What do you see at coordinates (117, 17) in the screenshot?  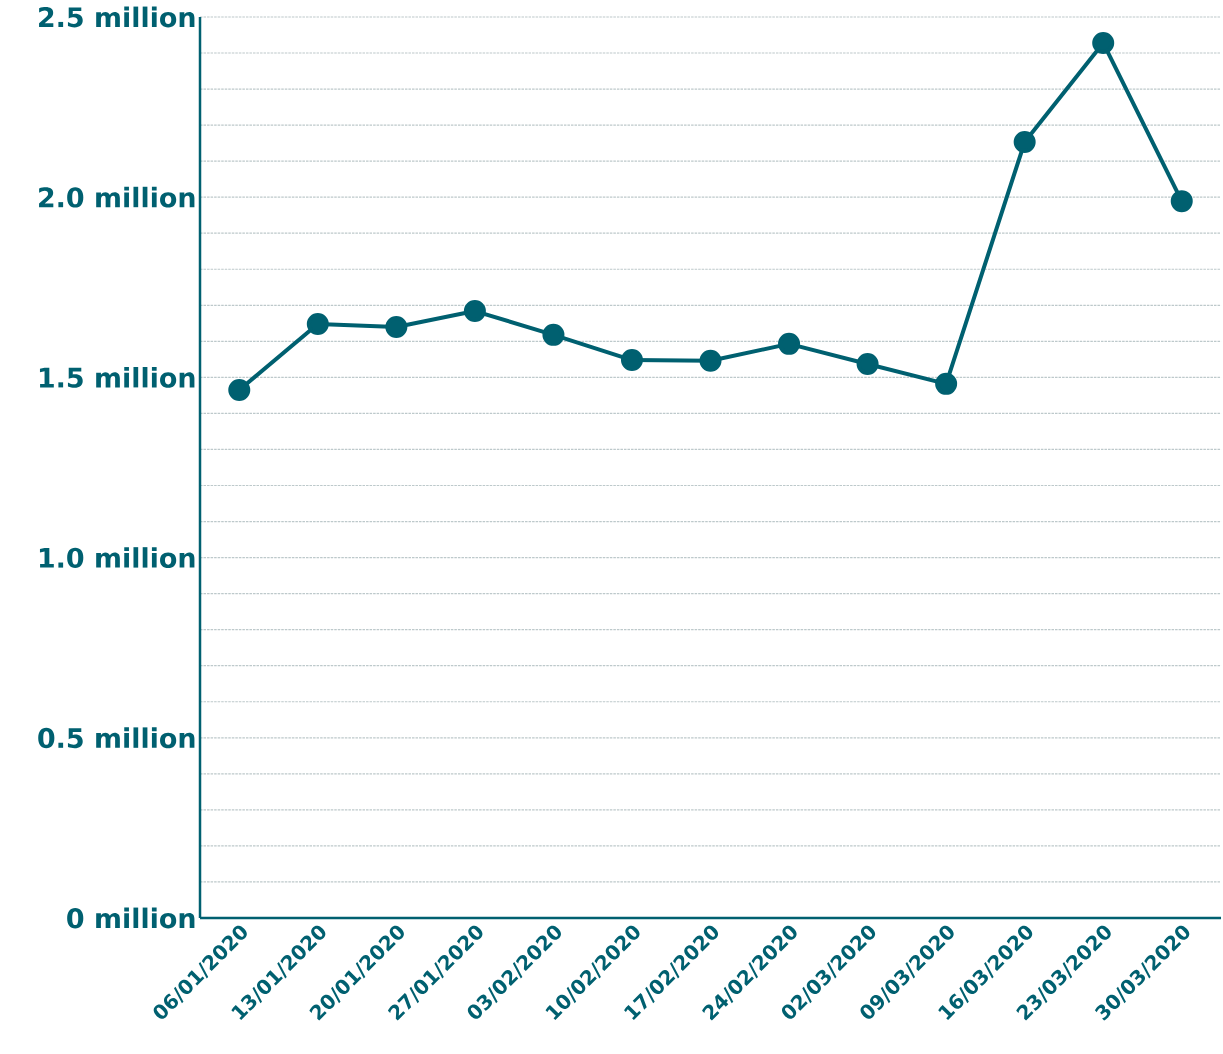 I see `y-tick-label: 2.5 million` at bounding box center [117, 17].